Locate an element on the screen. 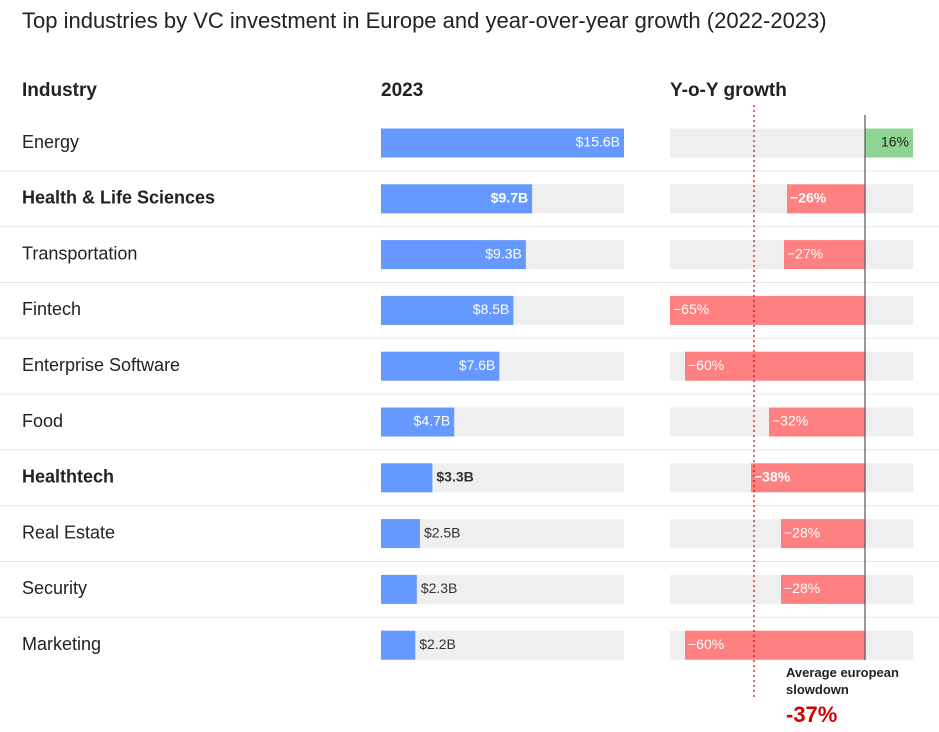 The height and width of the screenshot is (732, 939). category-label: Healthtech is located at coordinates (68, 477).